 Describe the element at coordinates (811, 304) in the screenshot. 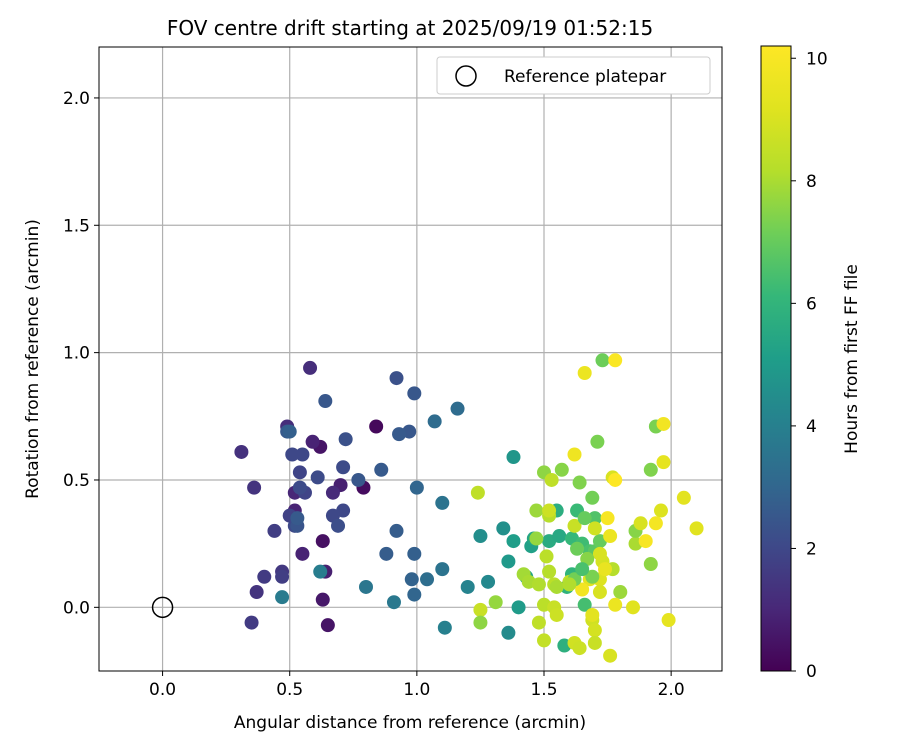

I see `colorbar-tick-label: 6` at that location.